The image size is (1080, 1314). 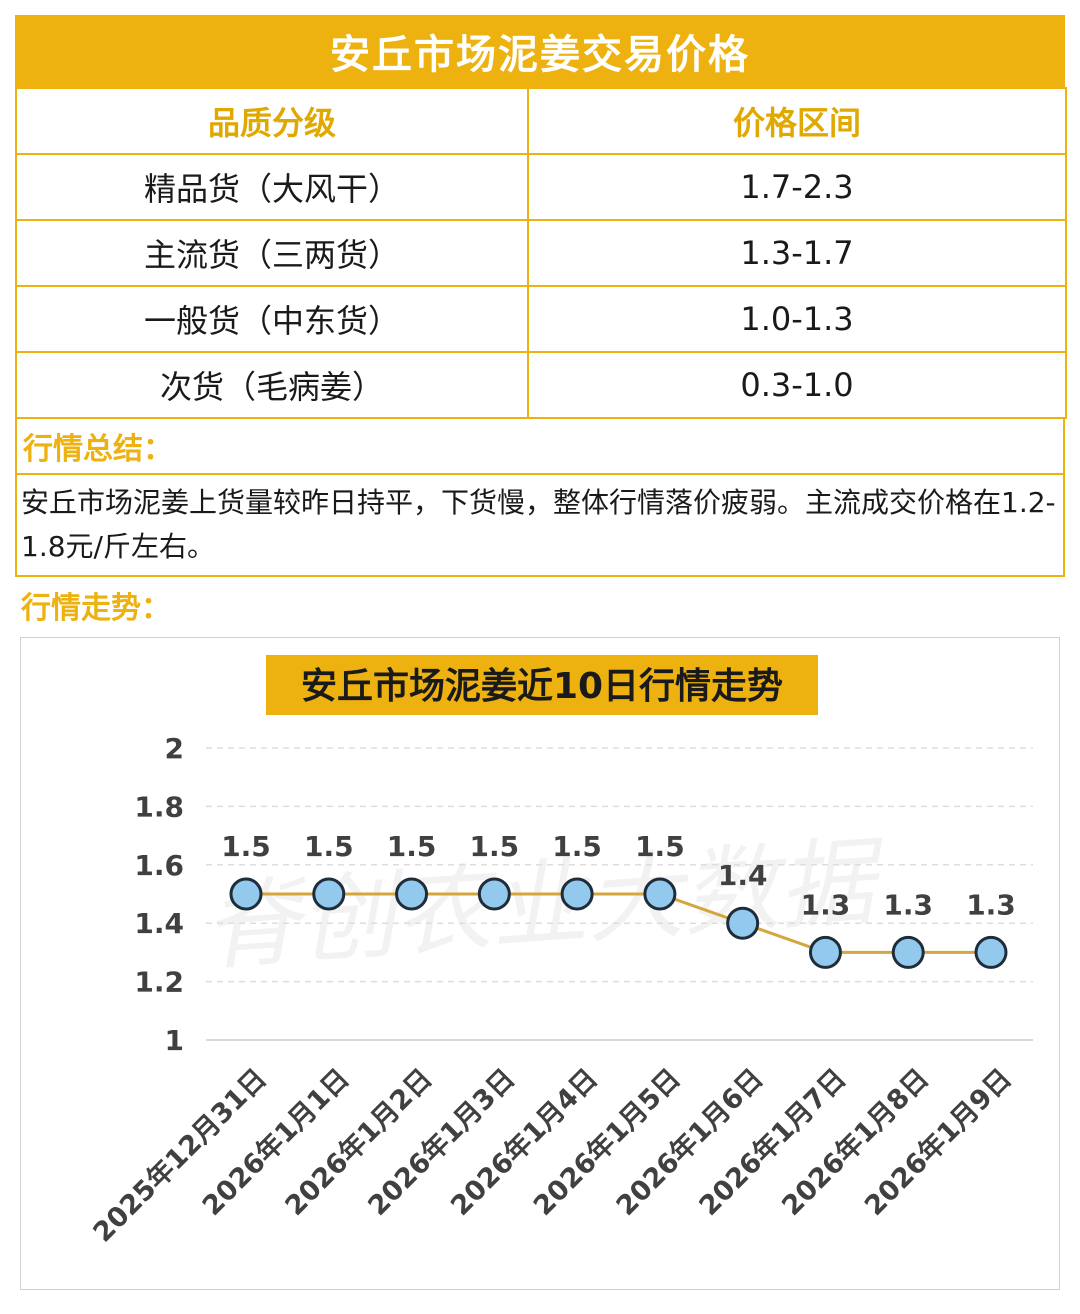 I want to click on table-row: 主流货（三两货） 1.3-1.7, so click(x=541, y=253).